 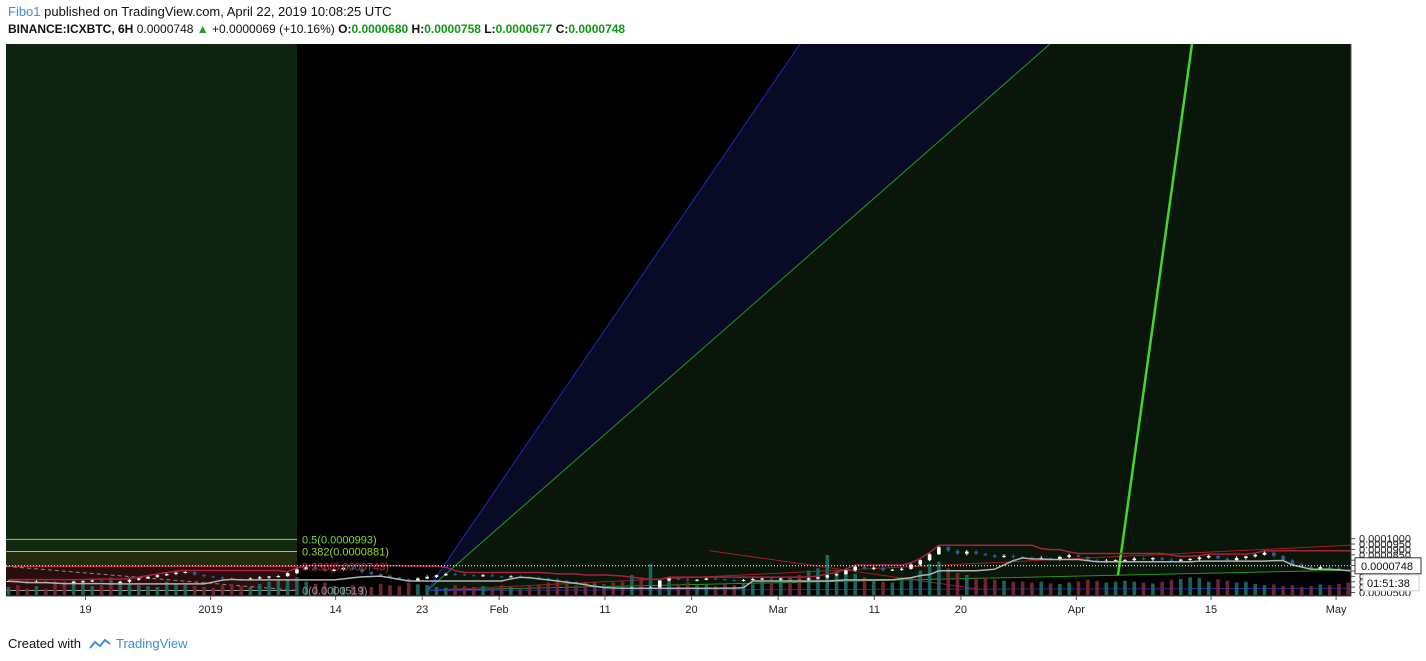 I want to click on low-value: 0.0000677, so click(x=524, y=29).